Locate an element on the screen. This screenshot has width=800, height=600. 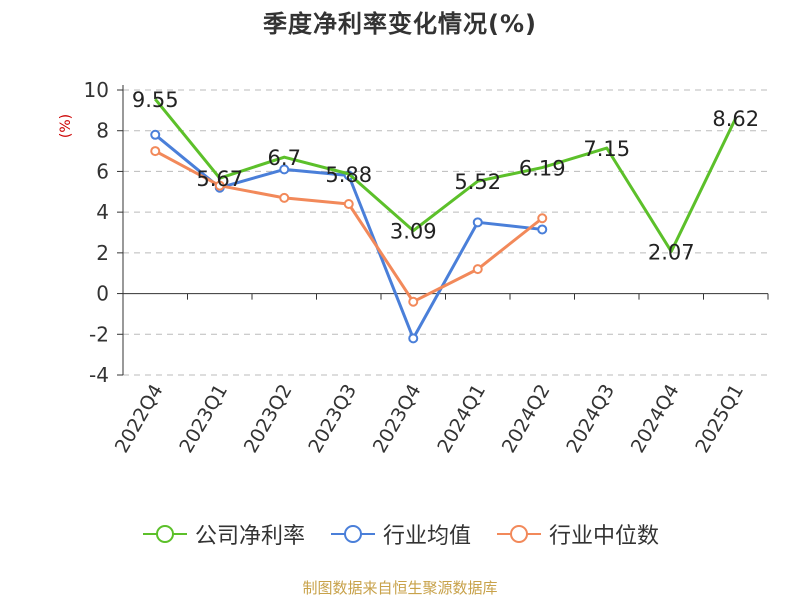
legend-label-company: 公司净利率 is located at coordinates (249, 536).